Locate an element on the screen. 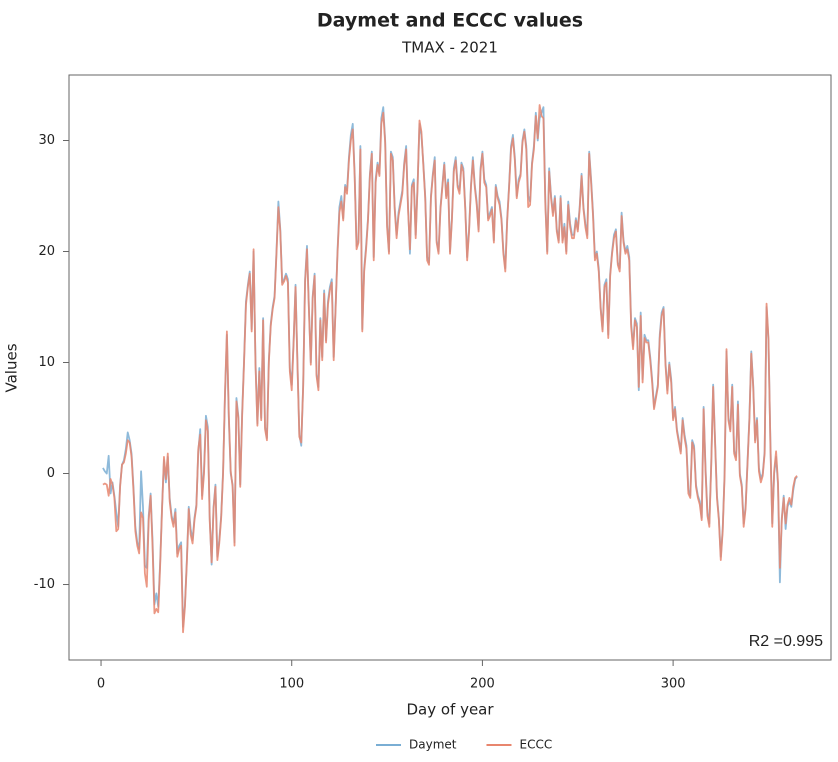  y-tick-label: -10 is located at coordinates (44, 584).